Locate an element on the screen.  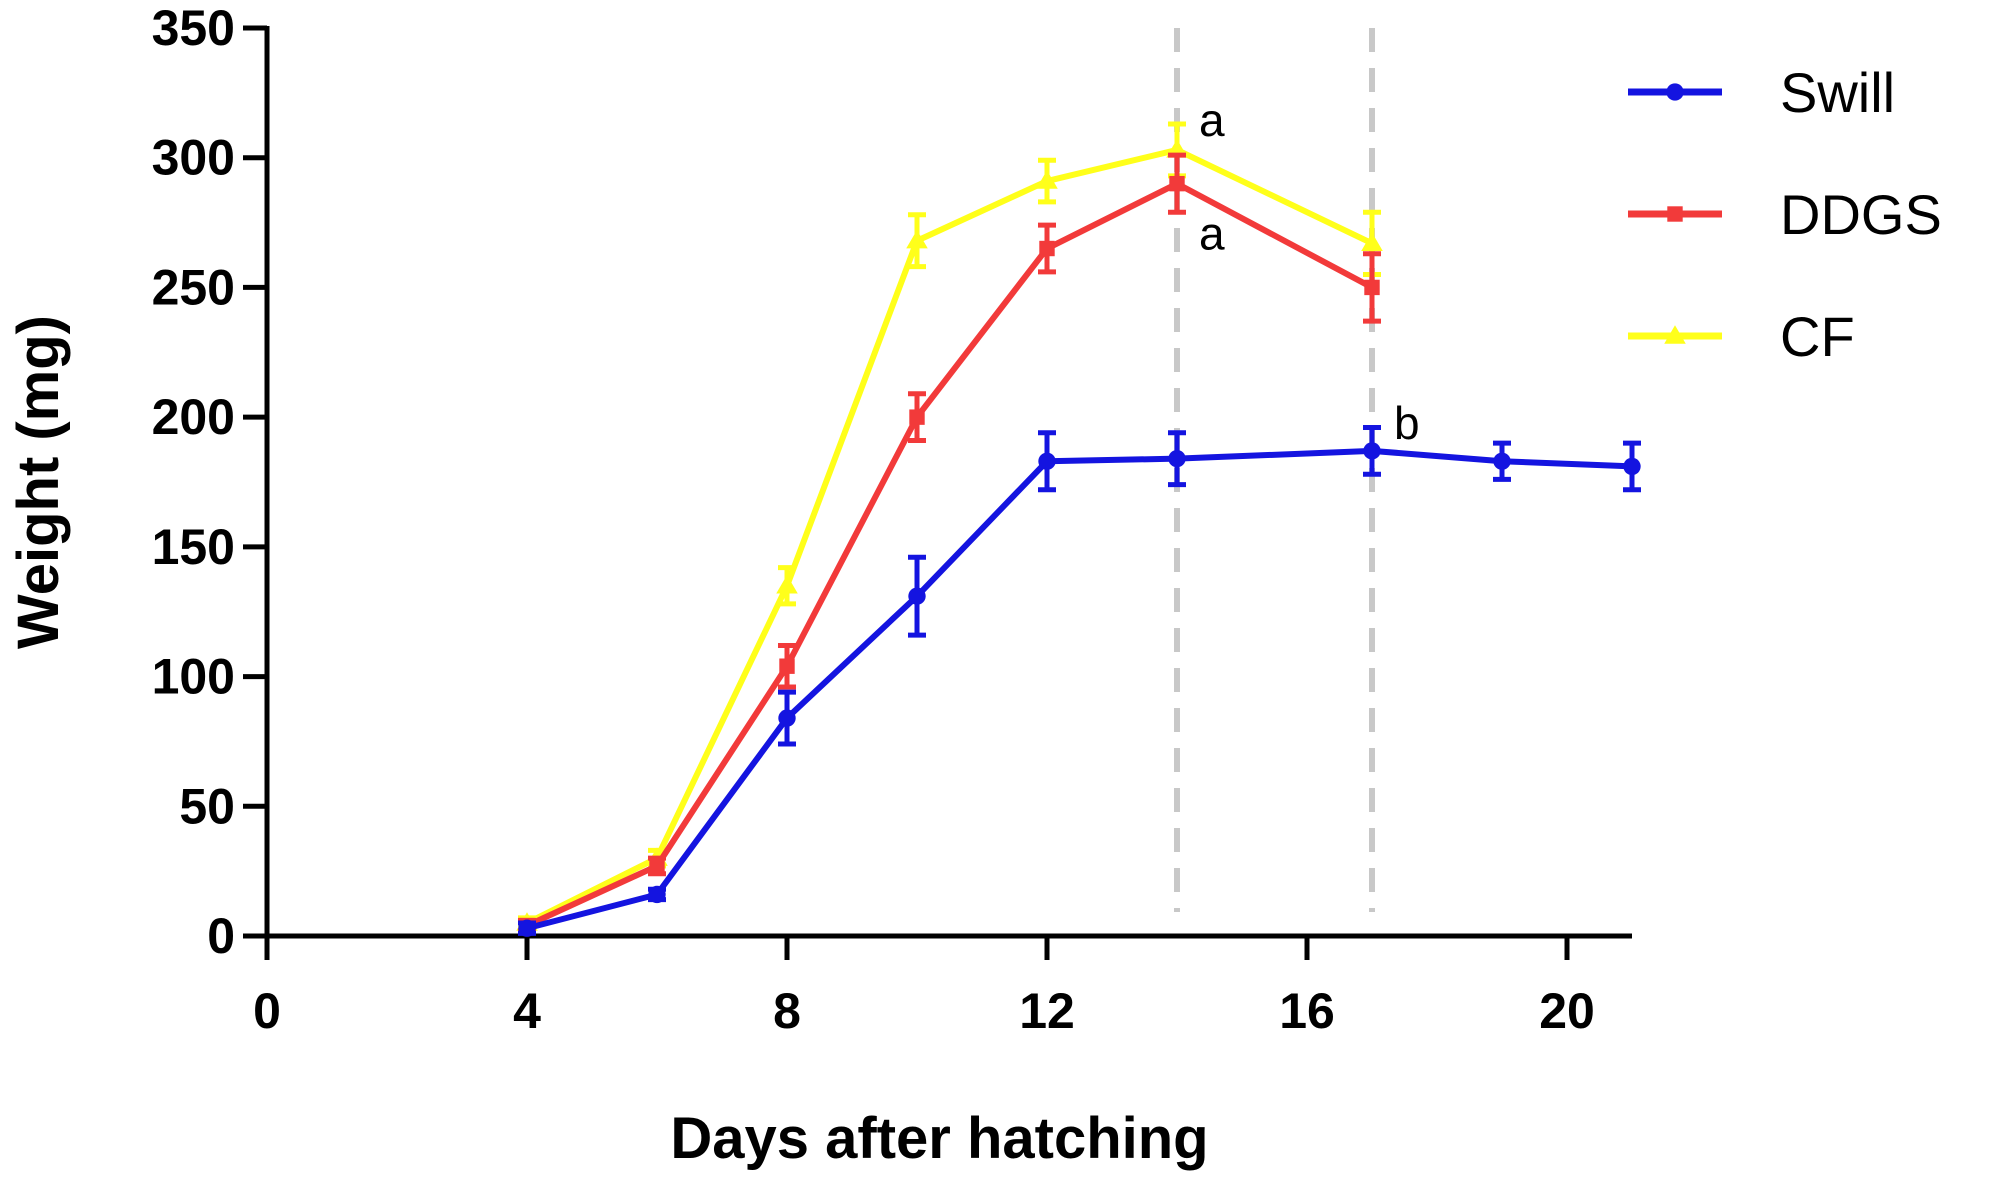
legend-label-swill: Swill is located at coordinates (1837, 92).